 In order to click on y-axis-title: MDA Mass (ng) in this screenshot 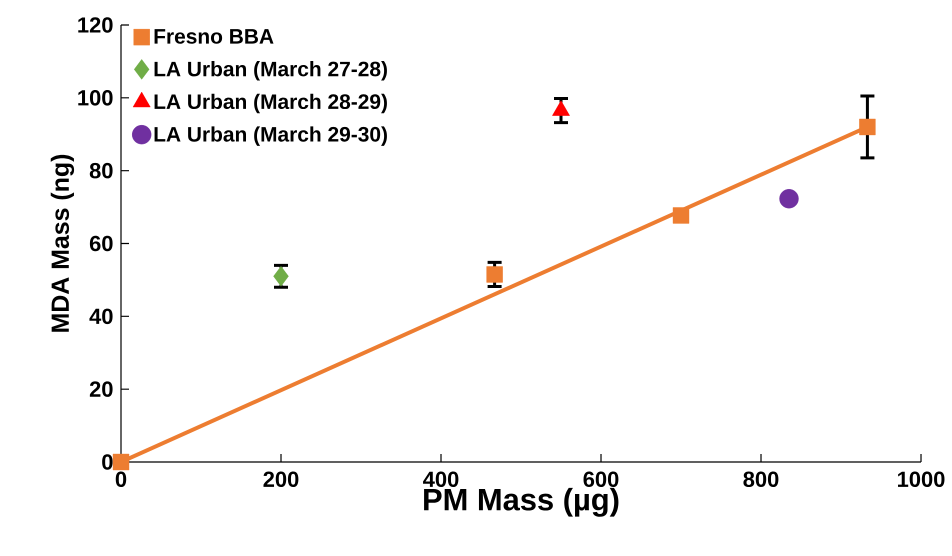, I will do `click(62, 243)`.